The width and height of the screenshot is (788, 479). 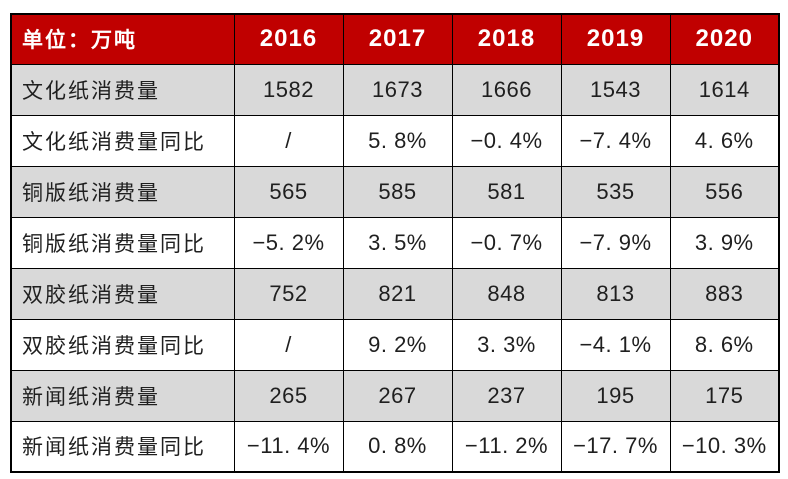 I want to click on cell-value: −7. 4%, so click(x=615, y=140).